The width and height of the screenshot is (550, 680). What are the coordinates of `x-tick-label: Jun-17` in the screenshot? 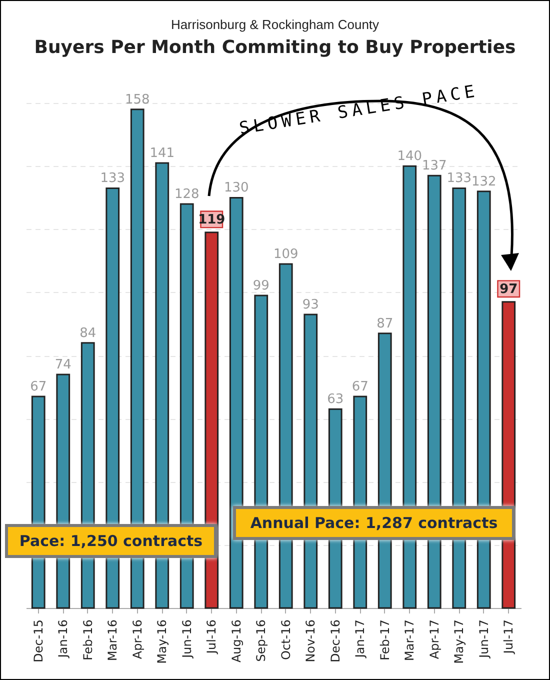 It's located at (483, 639).